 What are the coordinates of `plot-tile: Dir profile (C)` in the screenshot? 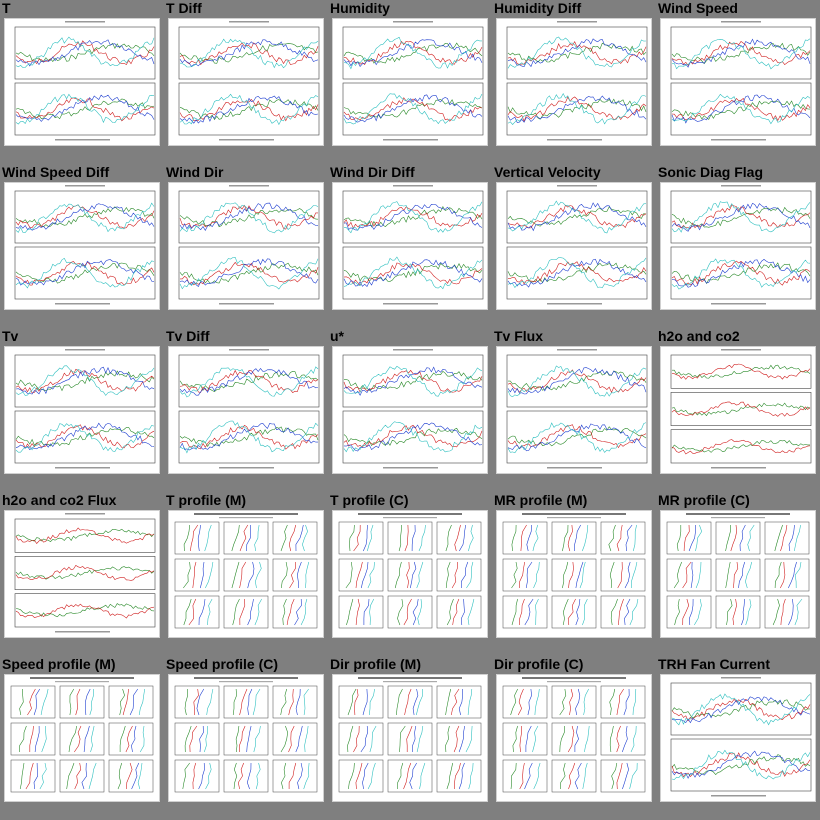 It's located at (574, 738).